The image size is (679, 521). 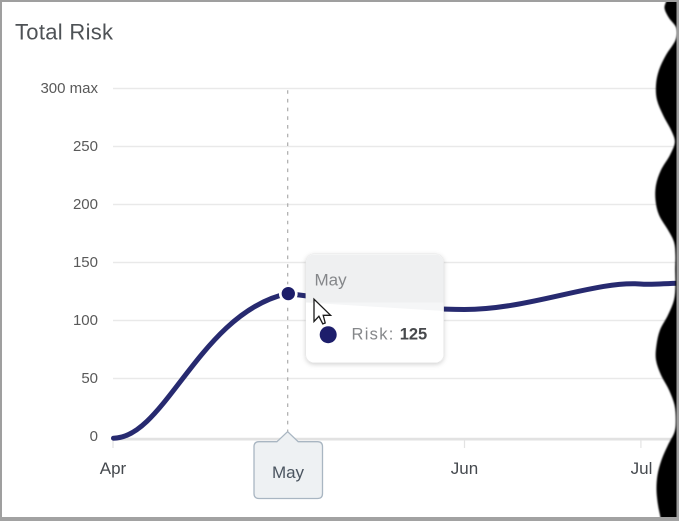 I want to click on svg-text: Total Risk, so click(x=64, y=32).